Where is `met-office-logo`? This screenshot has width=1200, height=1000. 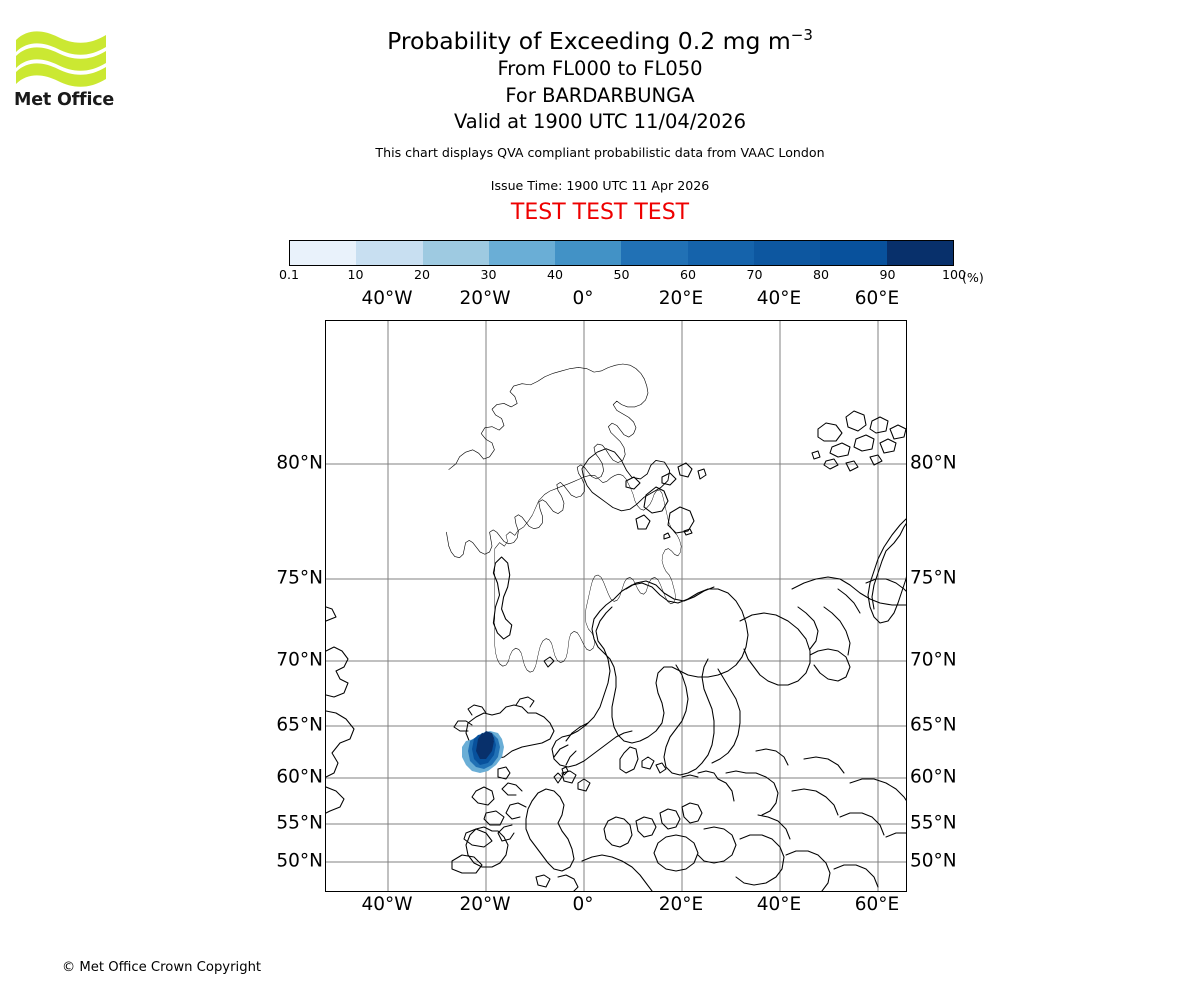 met-office-logo is located at coordinates (66, 68).